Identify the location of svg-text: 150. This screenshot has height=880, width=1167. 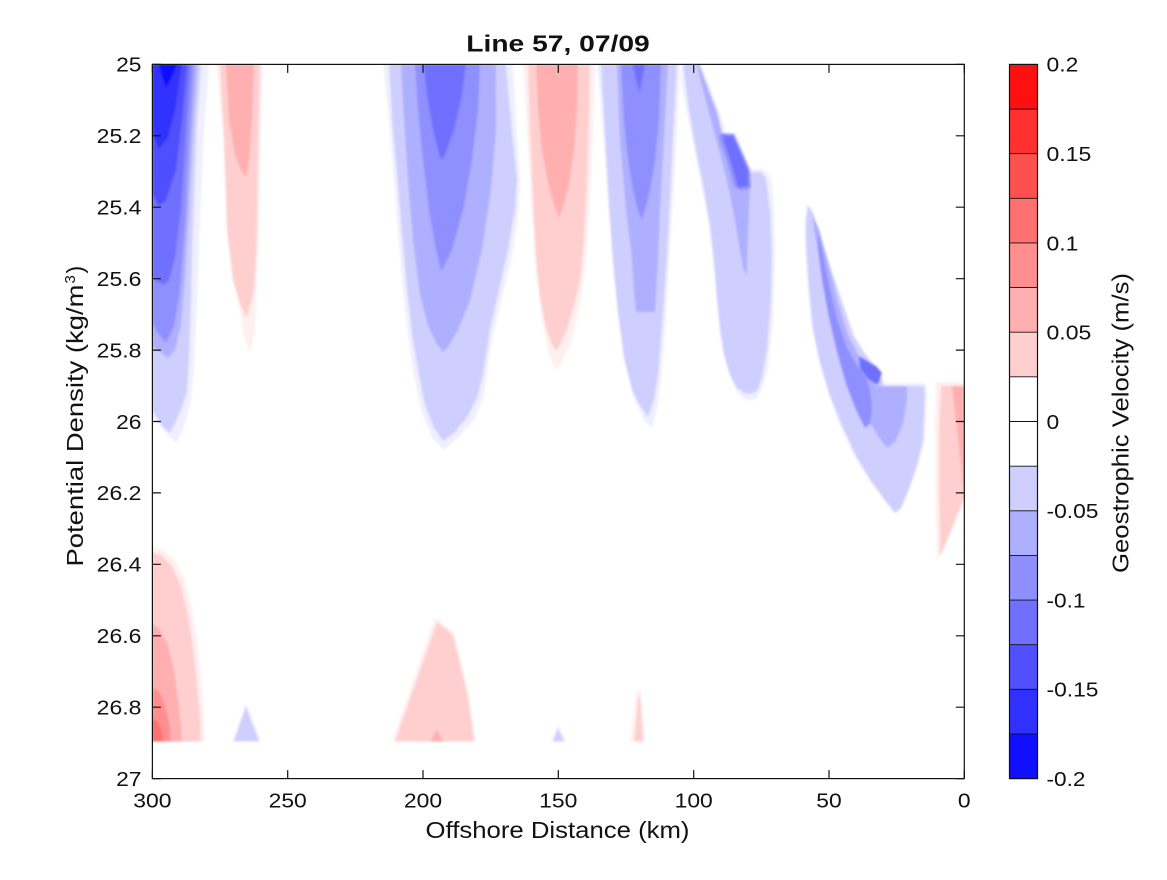
(558, 802).